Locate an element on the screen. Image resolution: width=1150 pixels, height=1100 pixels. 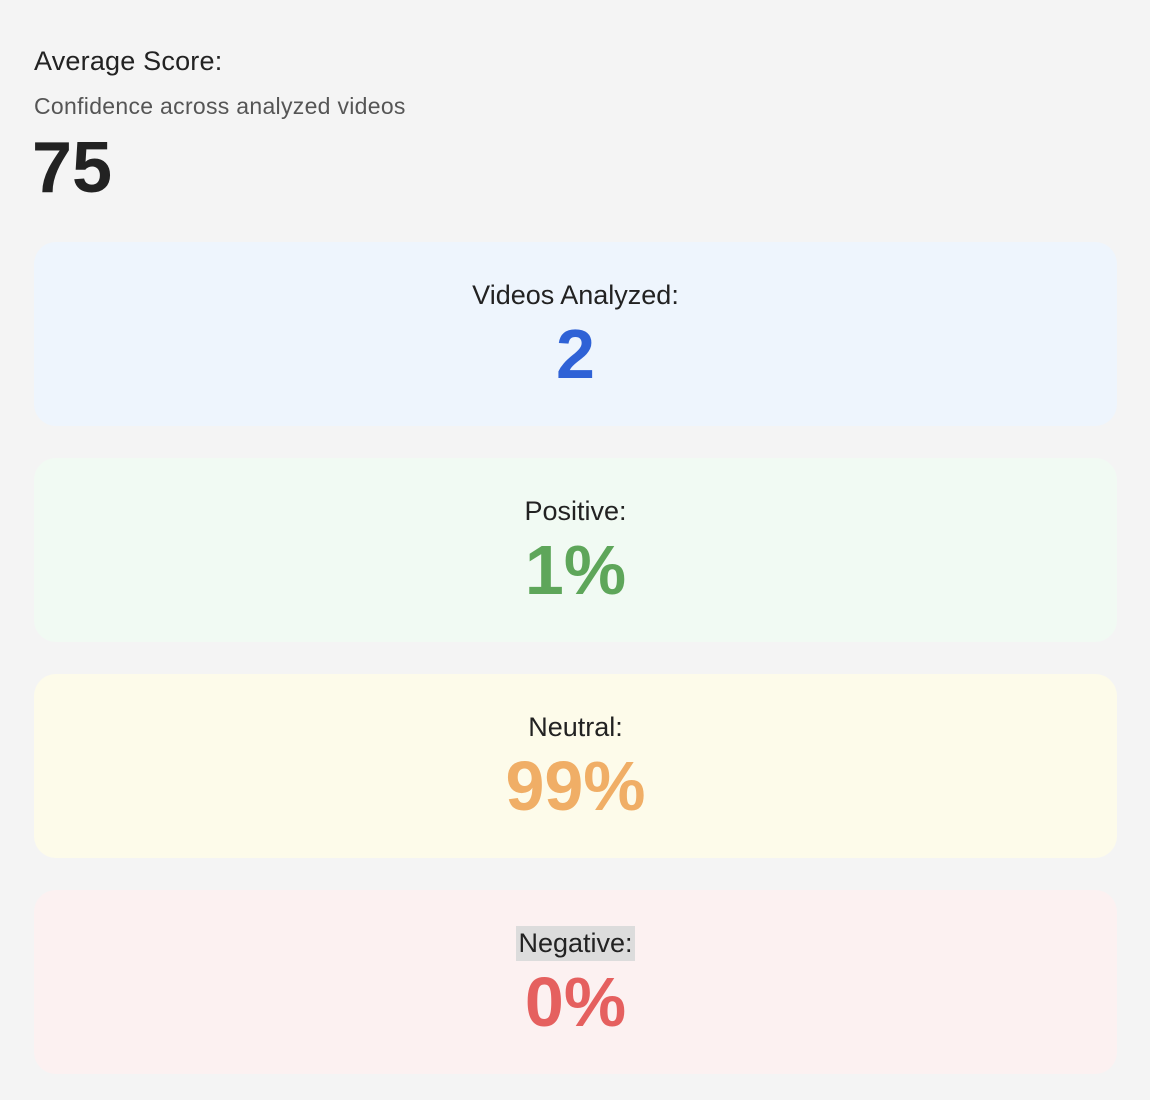
positive-label: Positive: is located at coordinates (575, 511).